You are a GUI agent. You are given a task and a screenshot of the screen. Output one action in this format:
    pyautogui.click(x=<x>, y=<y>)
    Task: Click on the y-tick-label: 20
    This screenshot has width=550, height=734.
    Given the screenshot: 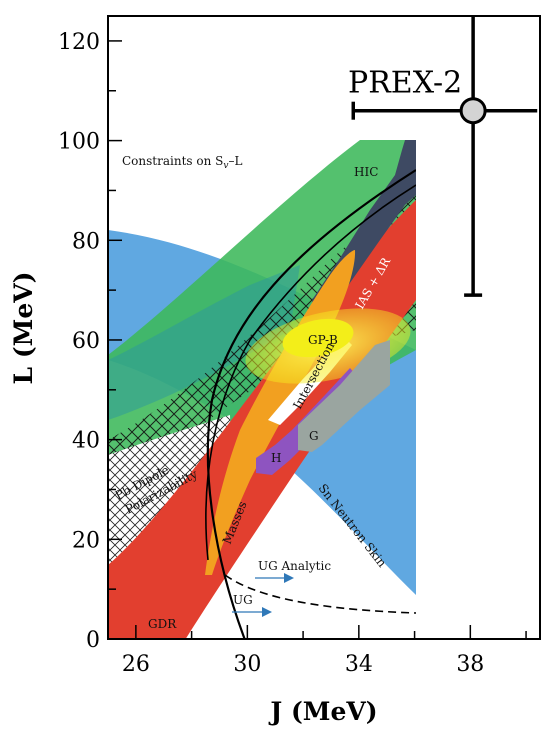 What is the action you would take?
    pyautogui.click(x=86, y=540)
    